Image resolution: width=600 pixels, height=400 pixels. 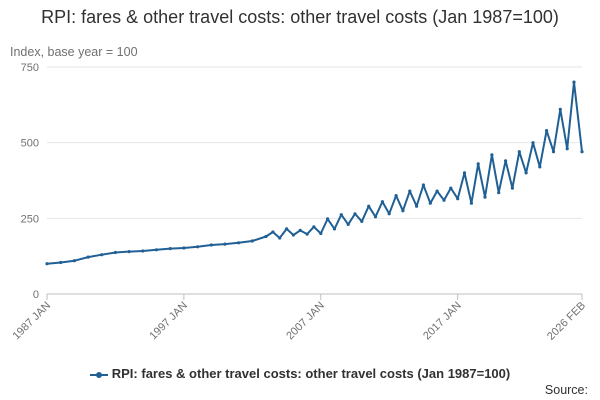 I want to click on x-tick-label: 2007 JAN, so click(x=305, y=321).